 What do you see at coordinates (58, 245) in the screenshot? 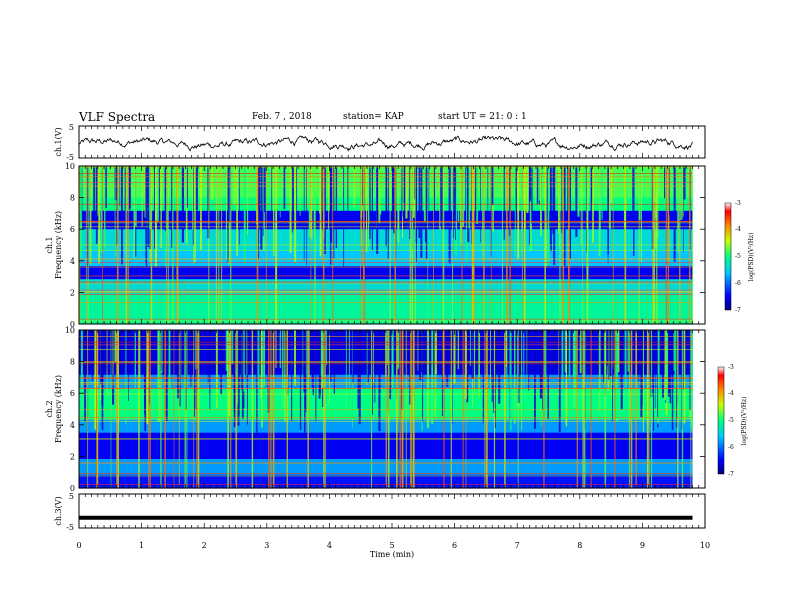
I see `ch1-freq-label: Frequency (kHz)` at bounding box center [58, 245].